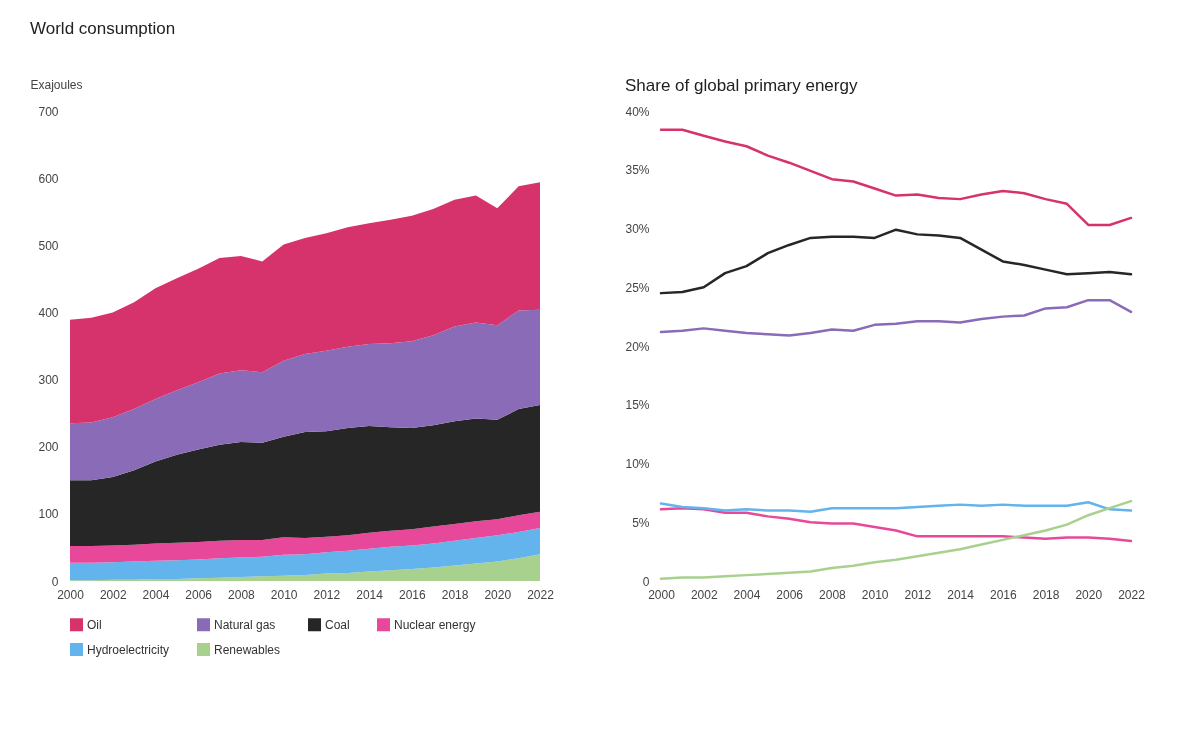 The image size is (1178, 750). What do you see at coordinates (637, 346) in the screenshot?
I see `y-tick-label: 20%` at bounding box center [637, 346].